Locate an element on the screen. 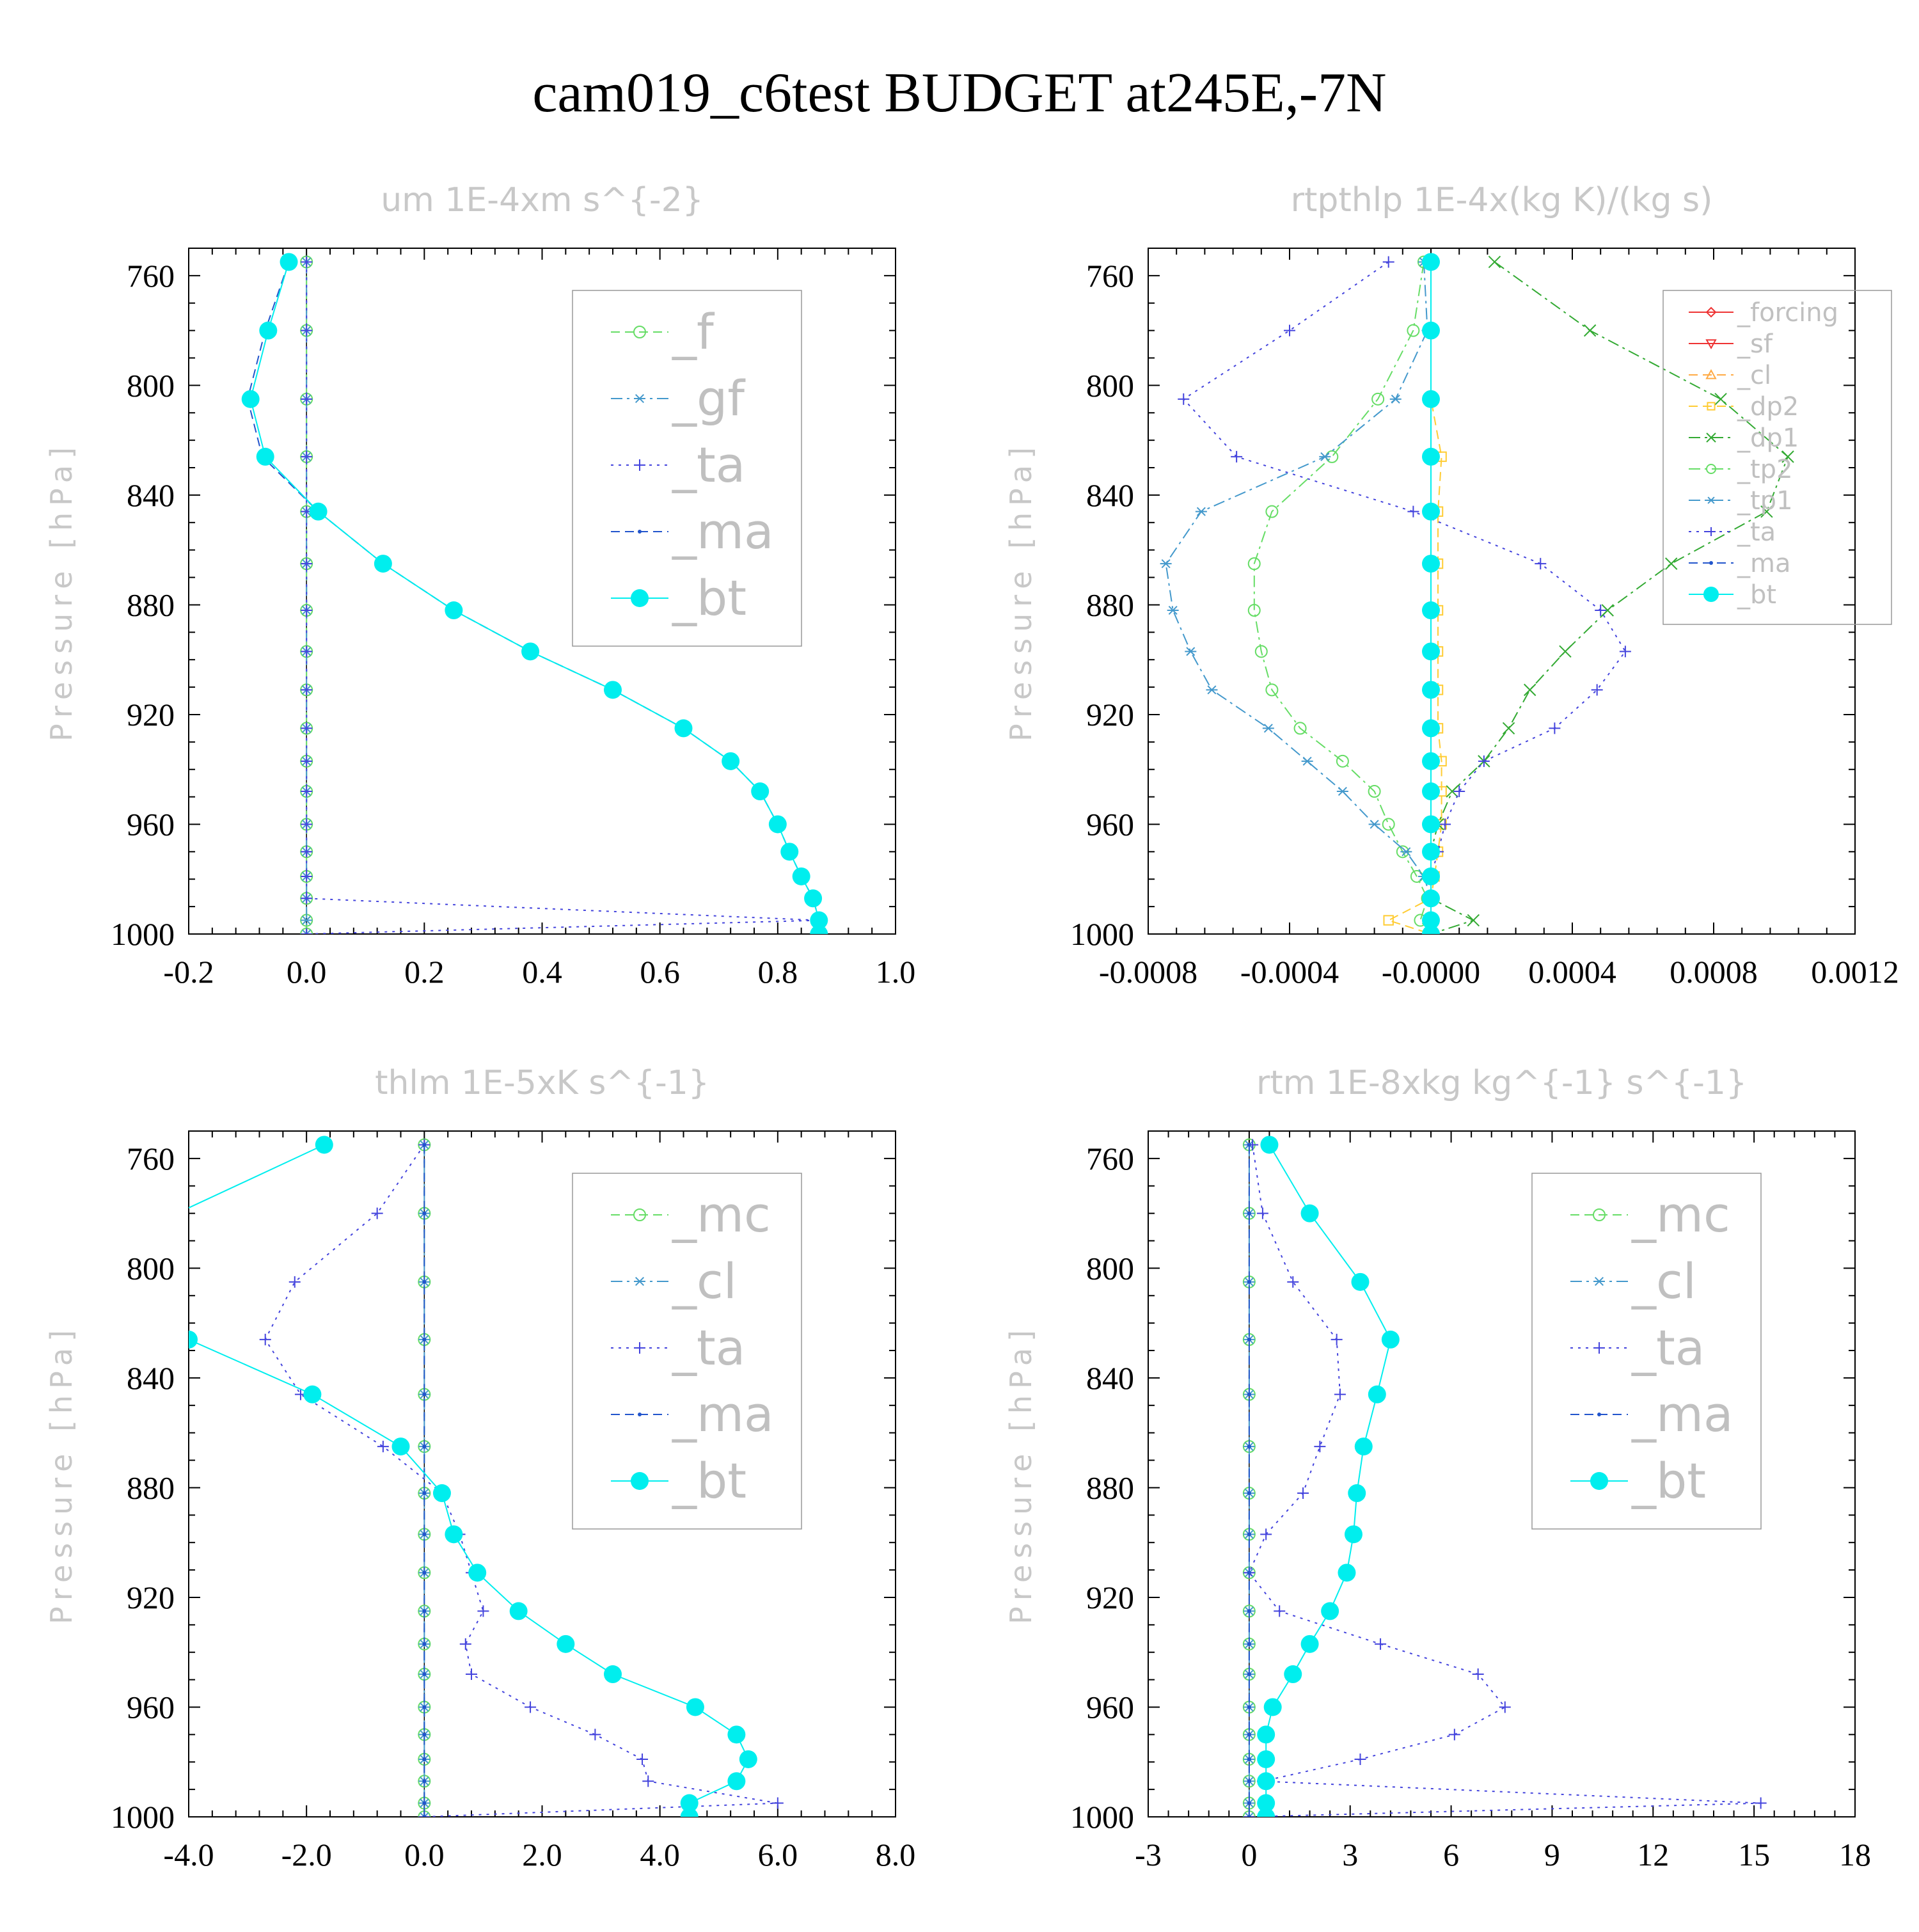  y-axis-label: Pressure [hPa] is located at coordinates (1021, 591).